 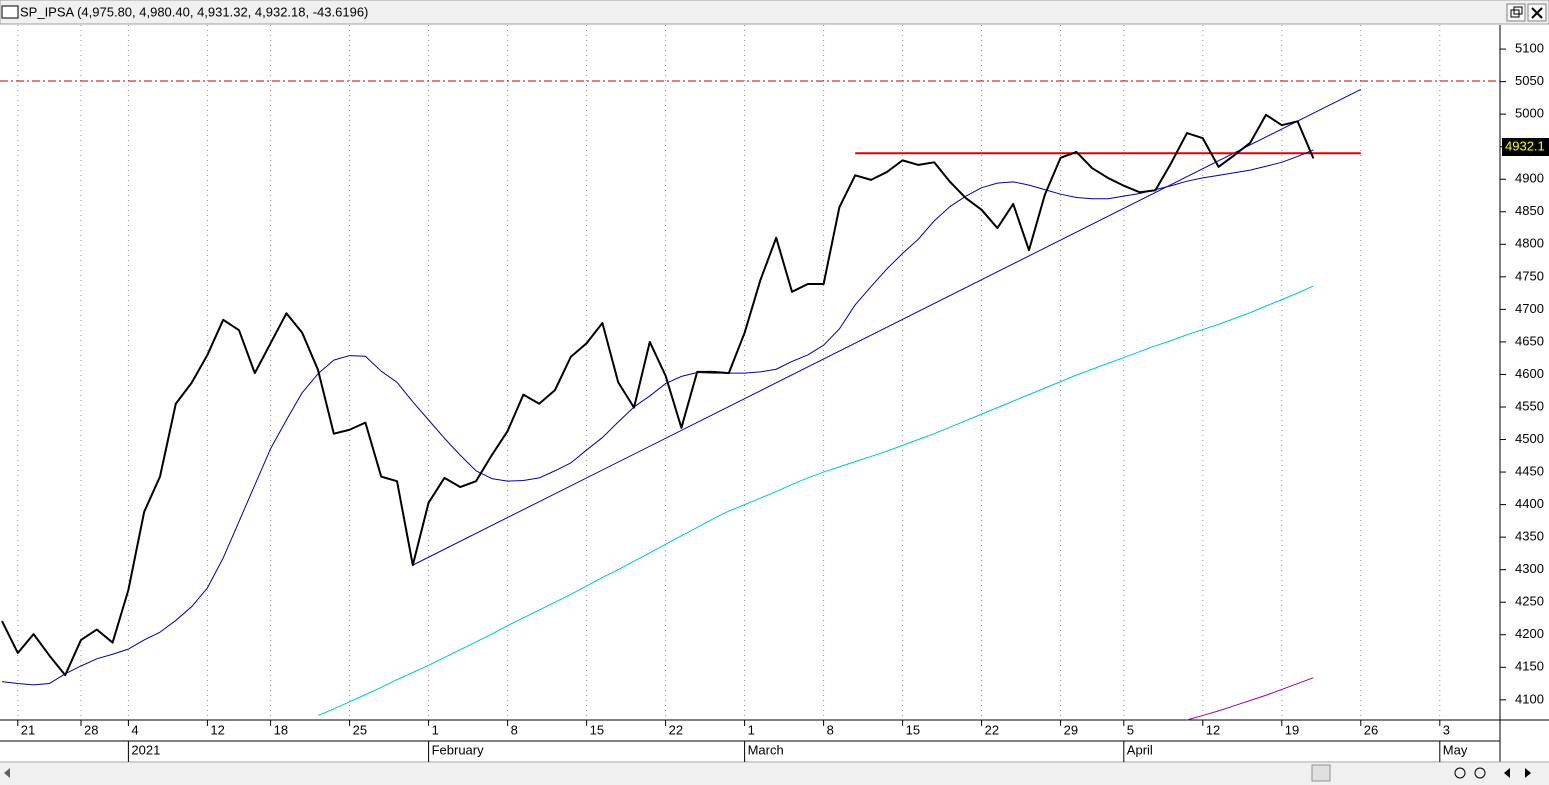 What do you see at coordinates (1529, 471) in the screenshot?
I see `y-tick-label: 4450` at bounding box center [1529, 471].